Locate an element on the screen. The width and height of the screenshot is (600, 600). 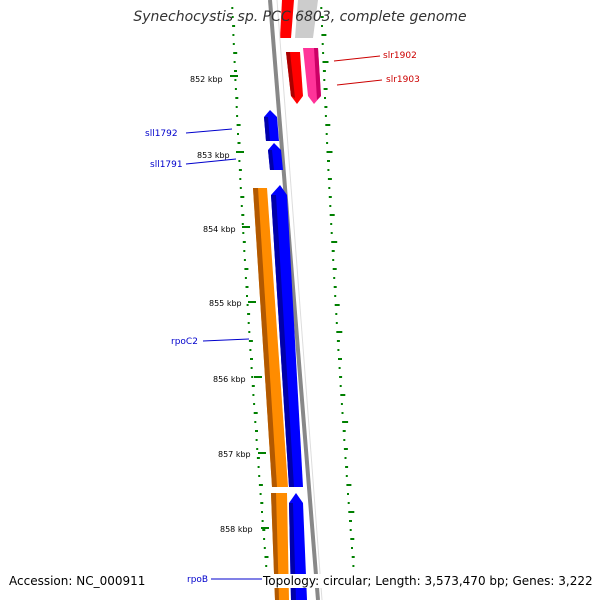
gc-skew-track-left is located at coordinates (250, 287).